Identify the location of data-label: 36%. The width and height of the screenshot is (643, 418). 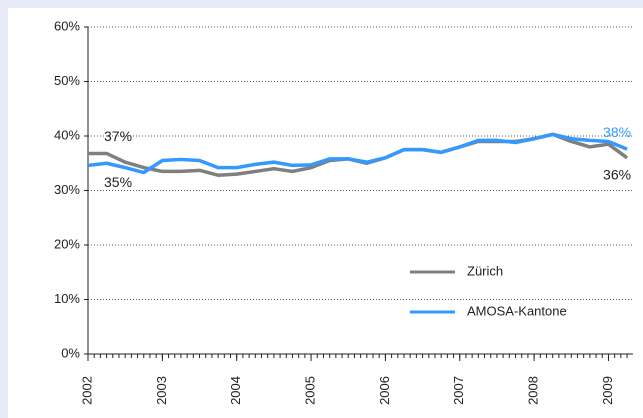
(617, 175).